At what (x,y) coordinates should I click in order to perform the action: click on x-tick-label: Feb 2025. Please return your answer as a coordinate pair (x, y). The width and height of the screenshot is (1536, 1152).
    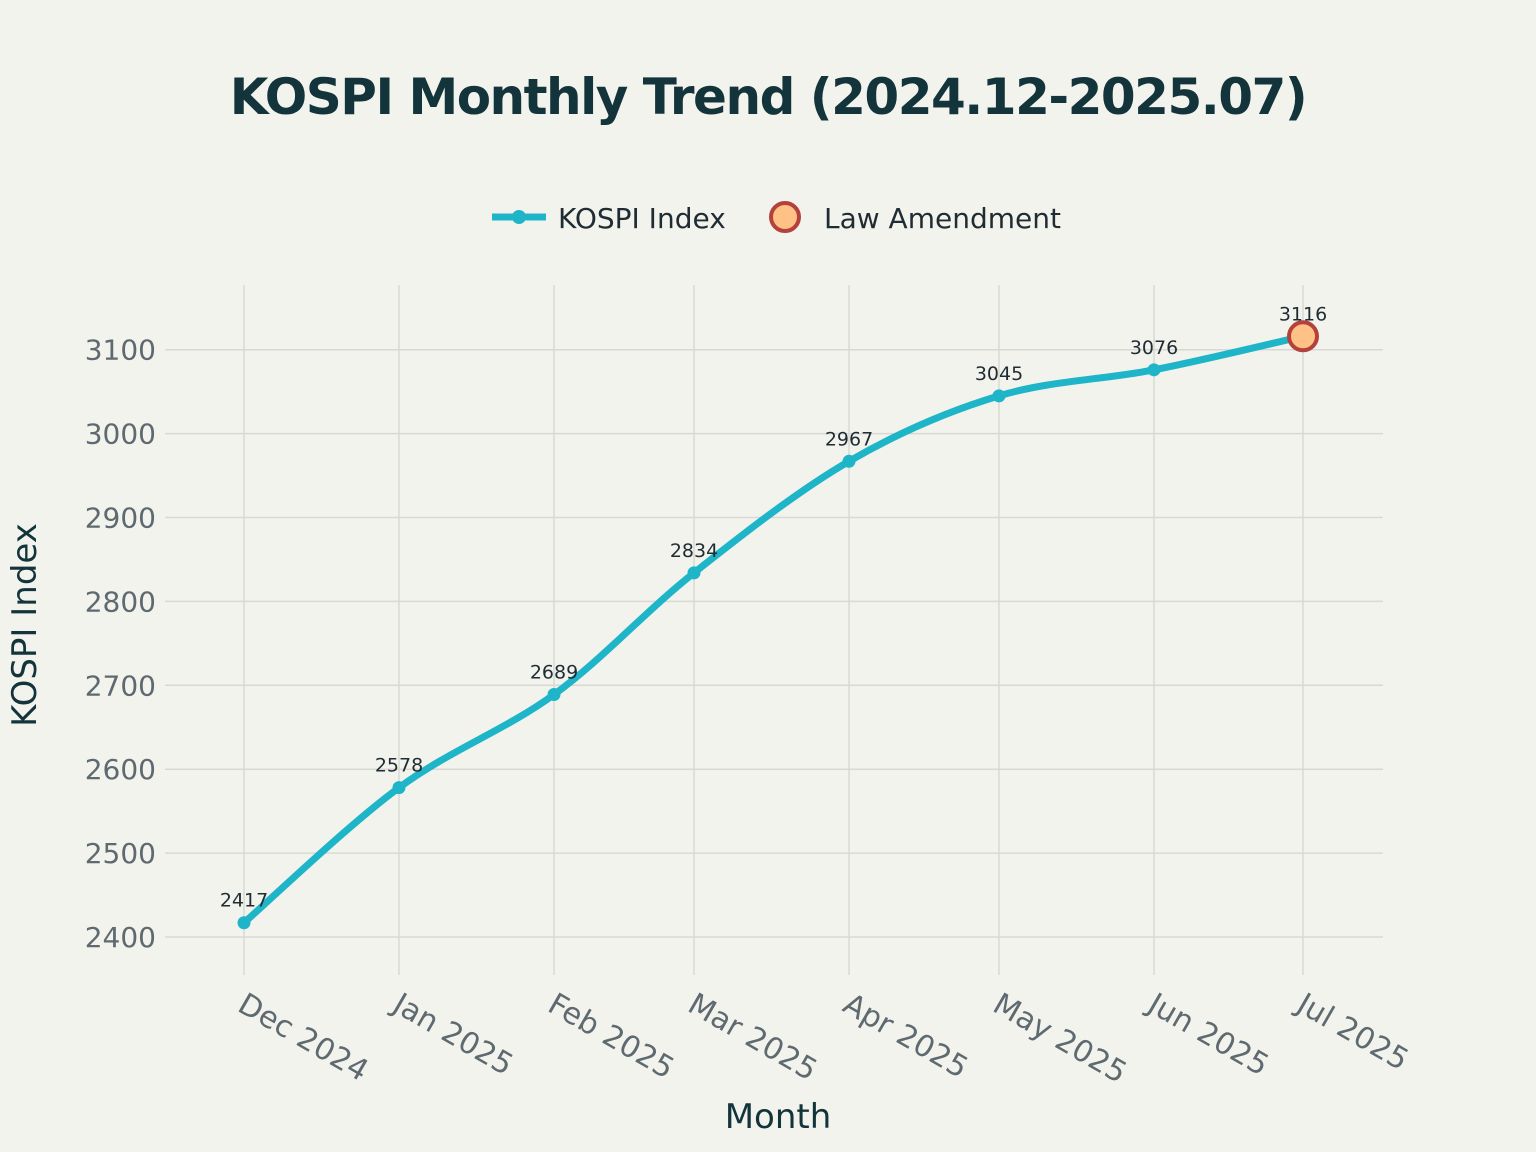
    Looking at the image, I should click on (611, 1037).